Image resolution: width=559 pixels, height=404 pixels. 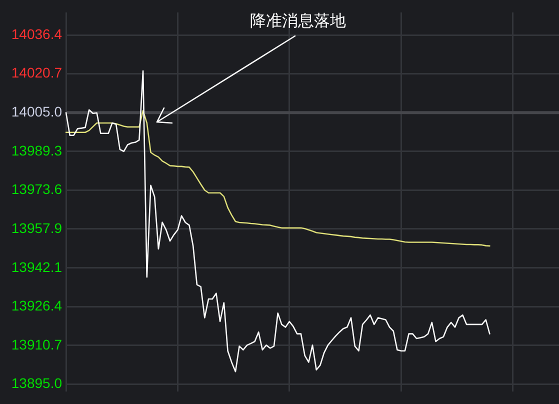 What do you see at coordinates (36, 306) in the screenshot?
I see `y-tick-label: 13926.4` at bounding box center [36, 306].